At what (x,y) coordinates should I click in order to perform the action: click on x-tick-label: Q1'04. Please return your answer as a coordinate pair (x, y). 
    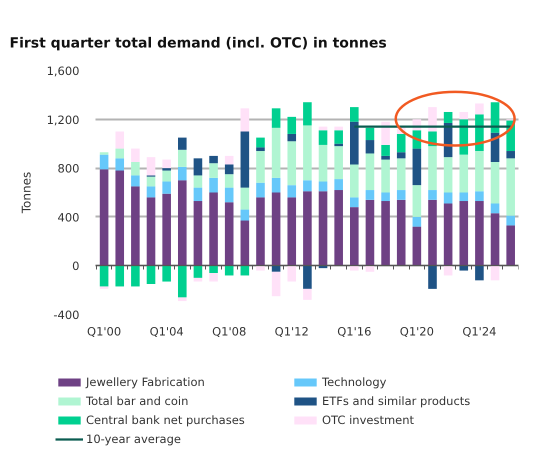
    Looking at the image, I should click on (167, 331).